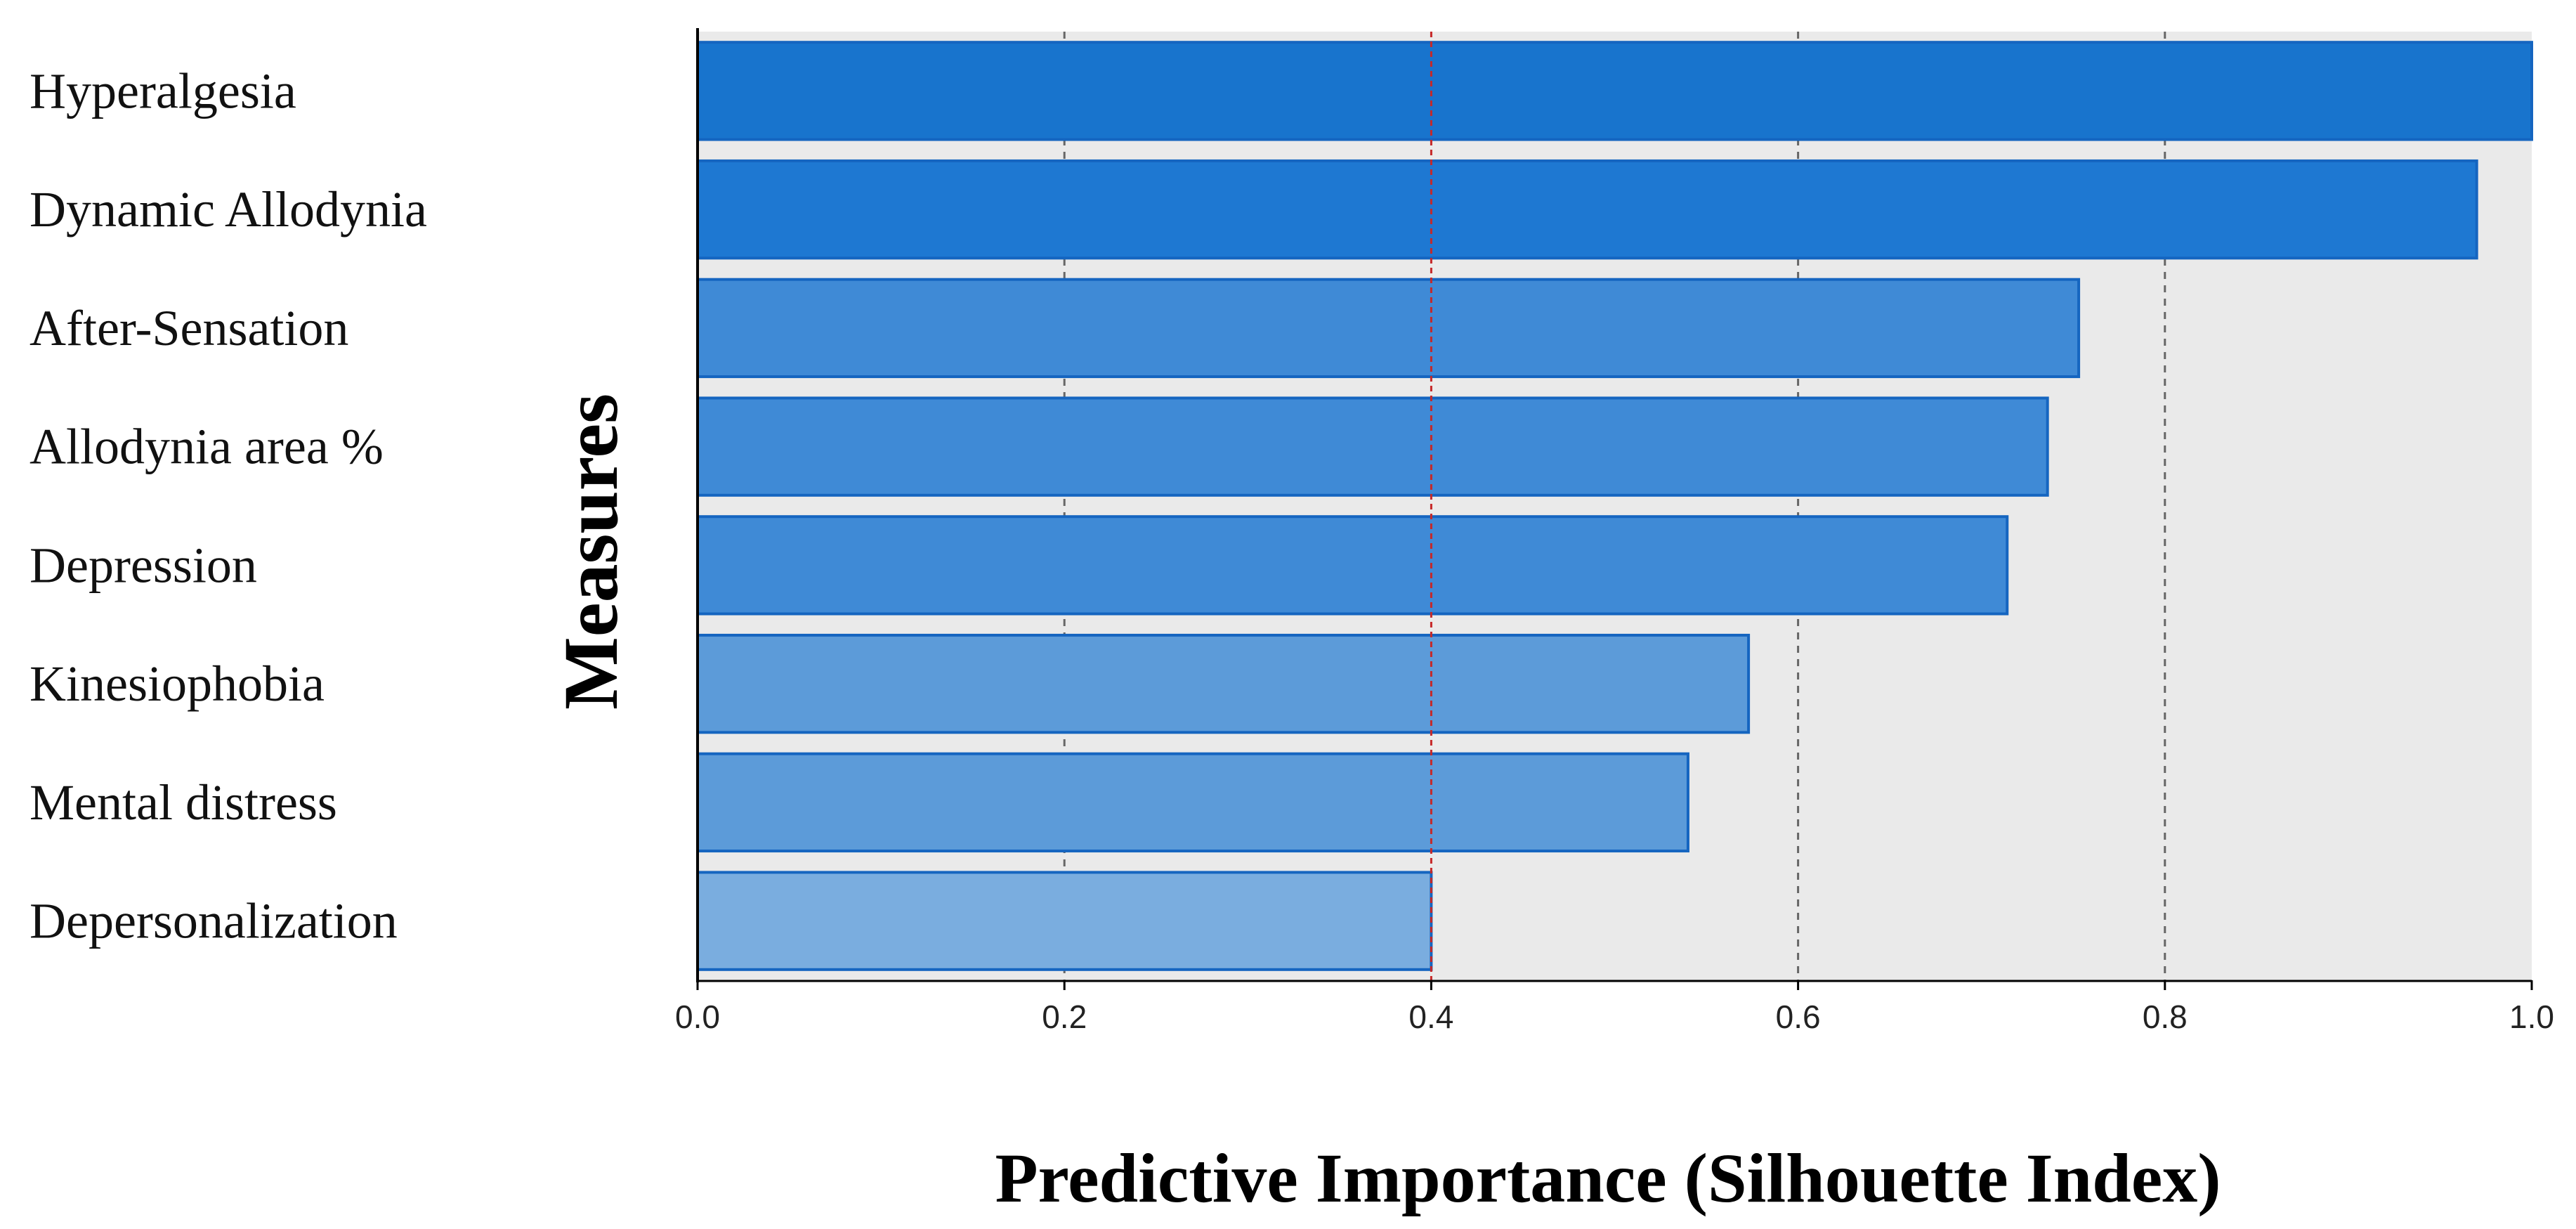  I want to click on x-tick-label: 0.0, so click(697, 1017).